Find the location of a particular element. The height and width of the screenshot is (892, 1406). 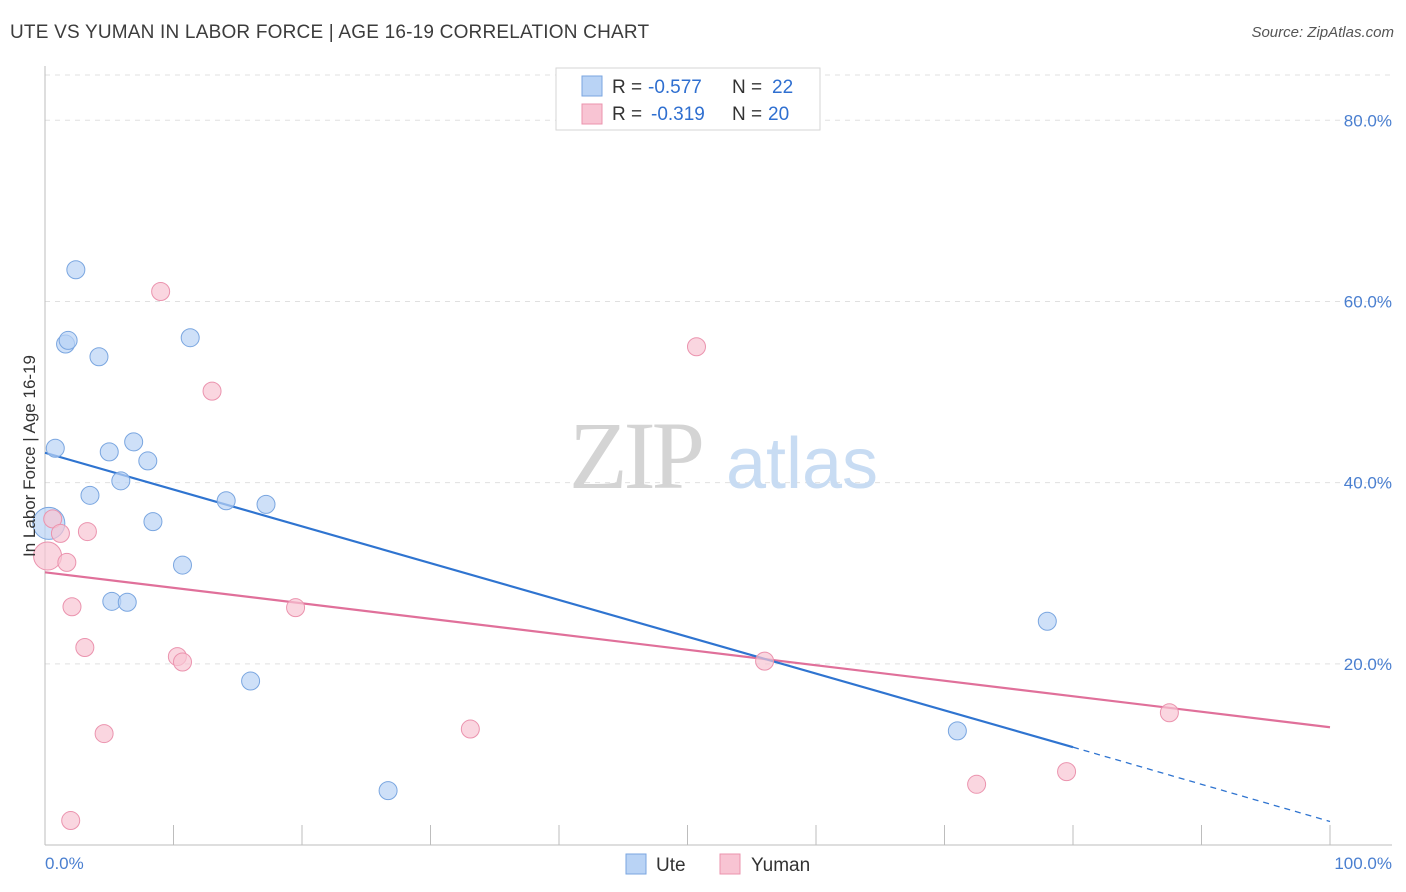

legend-ute-n-label: N = is located at coordinates (747, 87).